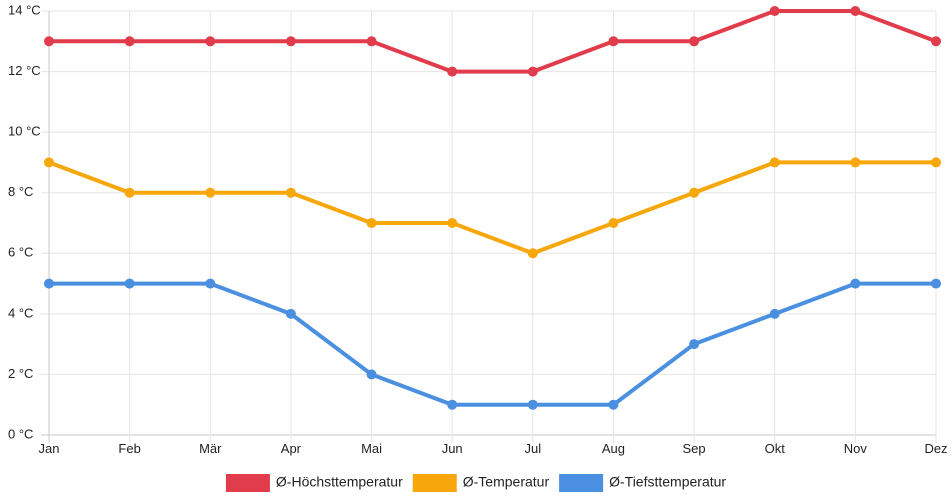 The image size is (952, 500). Describe the element at coordinates (129, 448) in the screenshot. I see `x-tick-label: Feb` at that location.